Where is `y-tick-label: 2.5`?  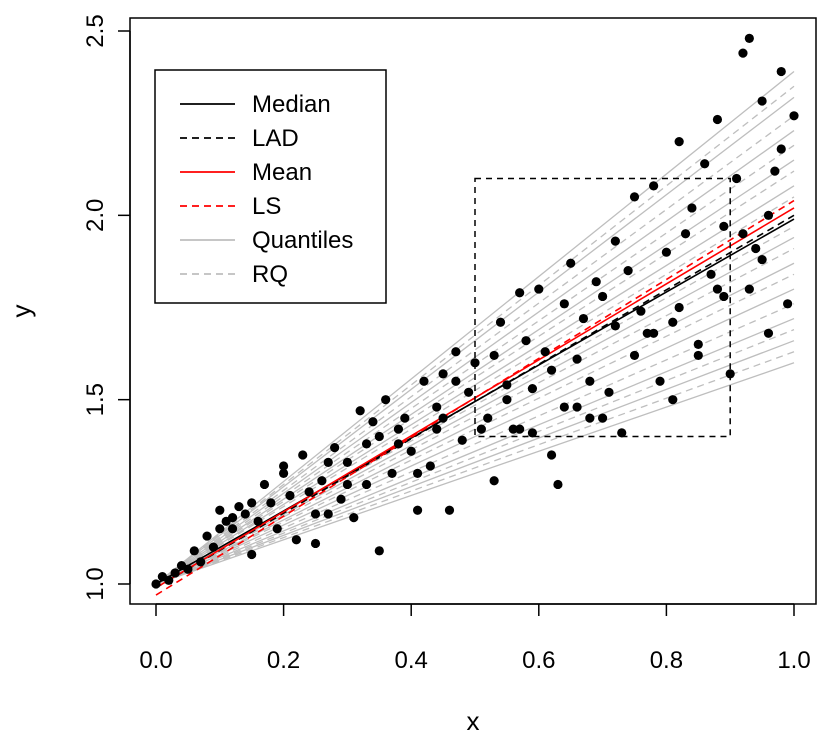
y-tick-label: 2.5 is located at coordinates (95, 30).